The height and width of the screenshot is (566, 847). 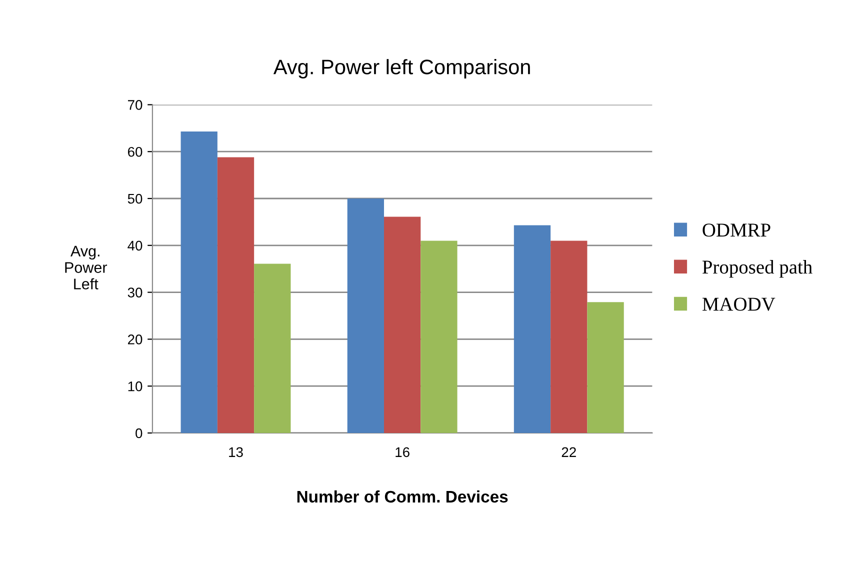 I want to click on x-tick-label: 16, so click(x=403, y=452).